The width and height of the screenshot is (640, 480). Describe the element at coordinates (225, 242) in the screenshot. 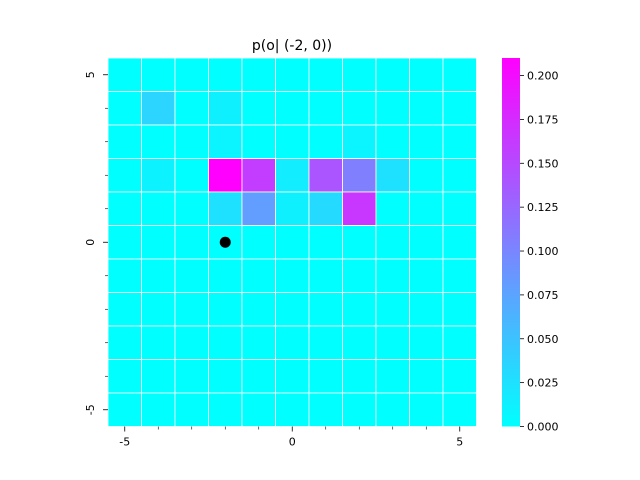

I see `marker-layer` at that location.